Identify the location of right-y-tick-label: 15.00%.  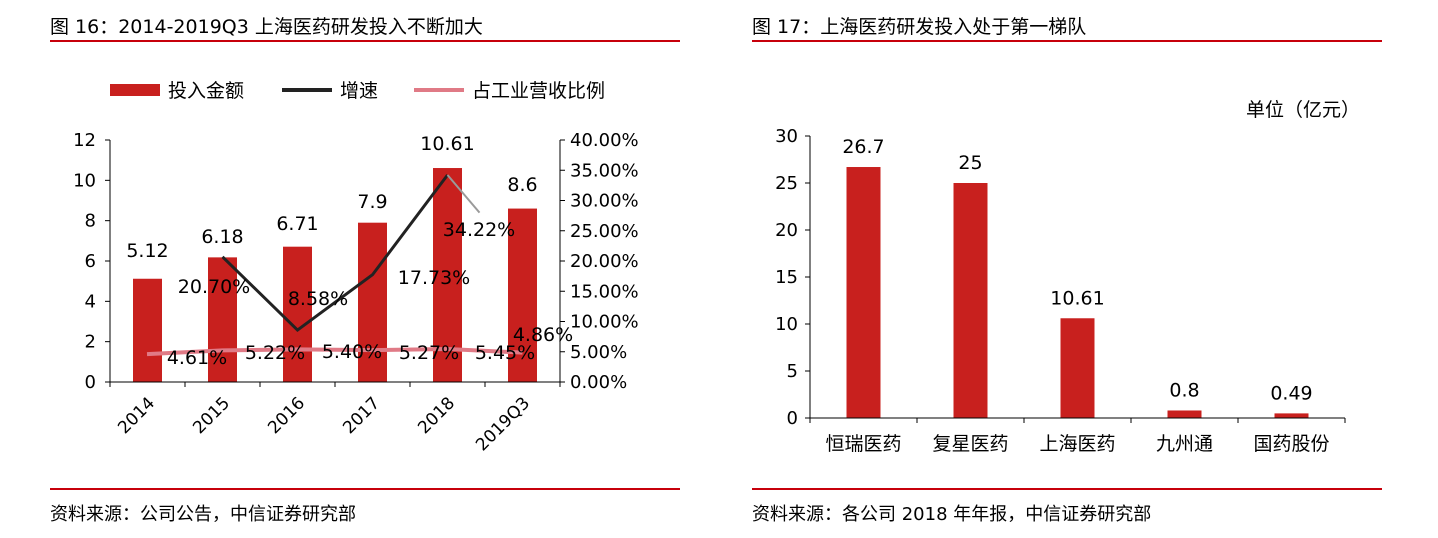
(604, 291).